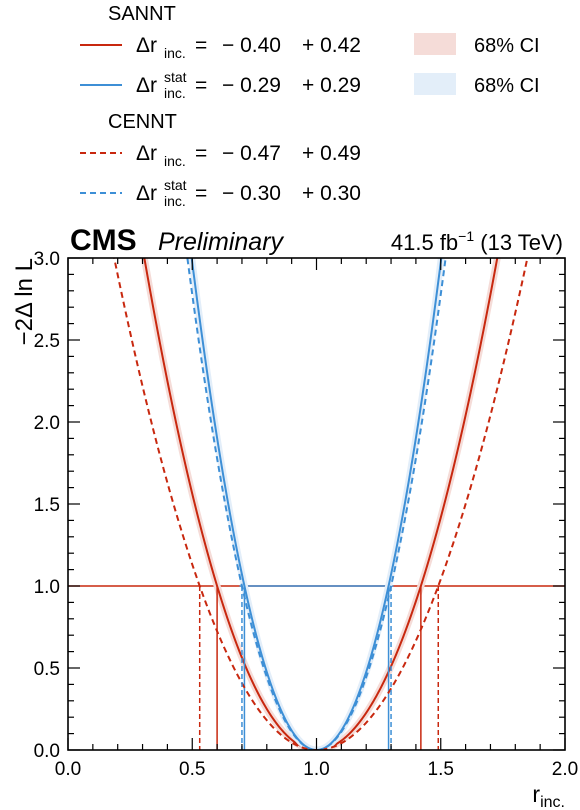 This screenshot has height=810, width=580. What do you see at coordinates (47, 669) in the screenshot?
I see `y-tick-label: 0.5` at bounding box center [47, 669].